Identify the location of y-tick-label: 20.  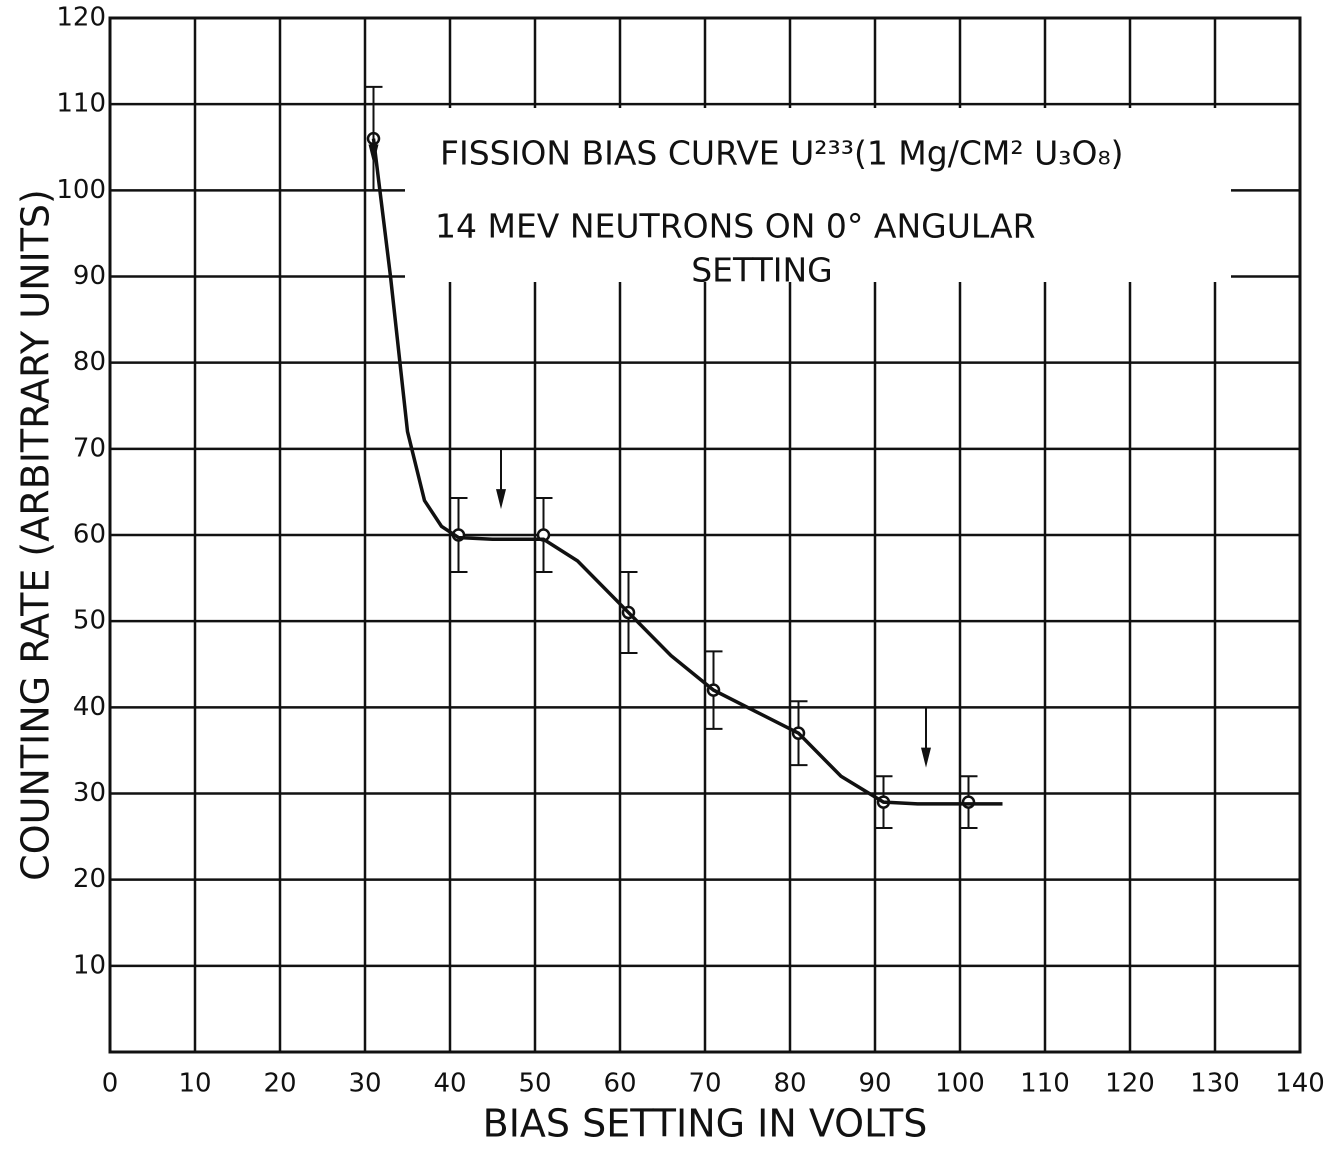
(89, 879).